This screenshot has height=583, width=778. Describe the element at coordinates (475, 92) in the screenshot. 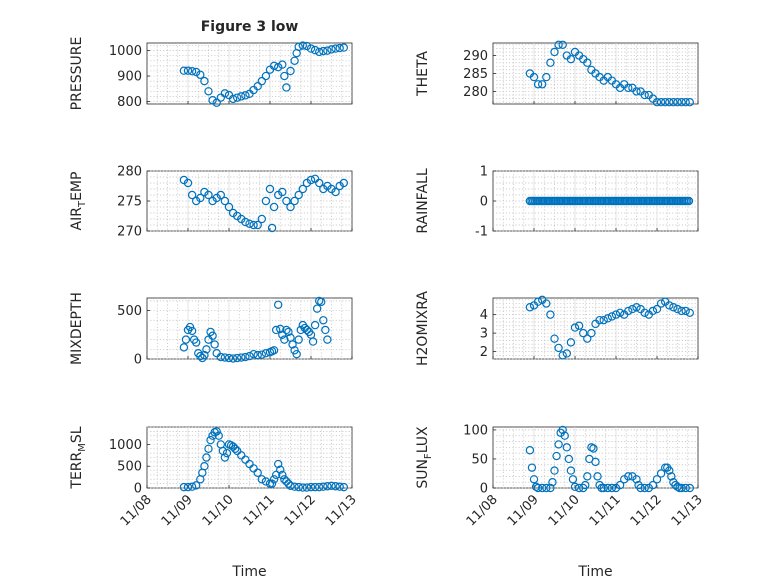

I see `y-tick-label: 280` at that location.